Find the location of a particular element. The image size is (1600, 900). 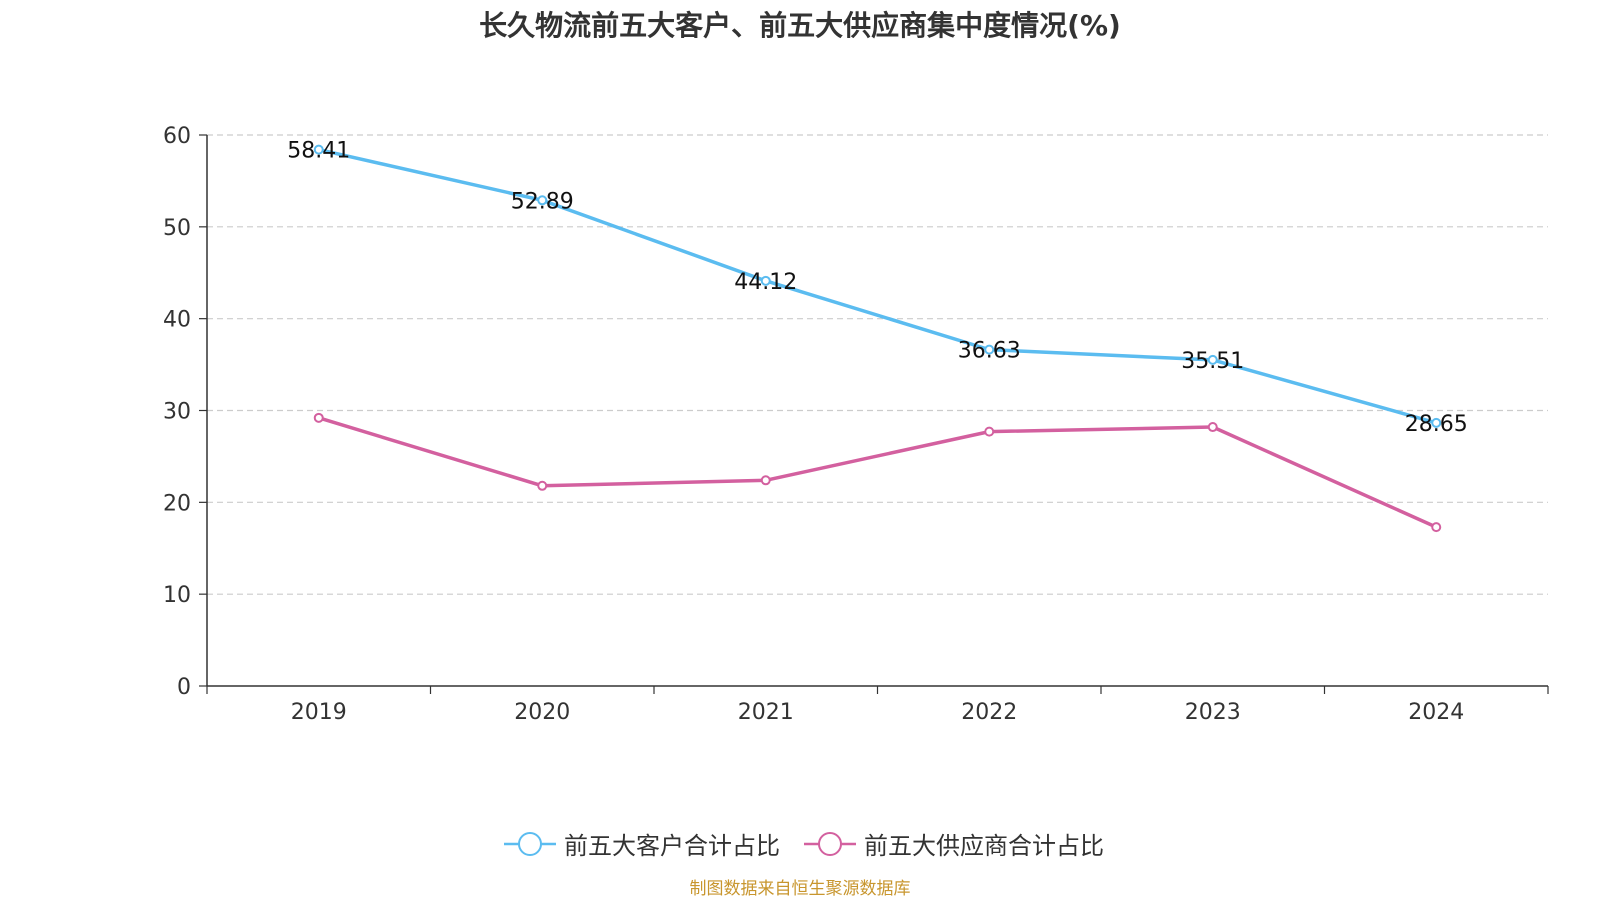

data-label-customers: 35.51 is located at coordinates (1212, 361).